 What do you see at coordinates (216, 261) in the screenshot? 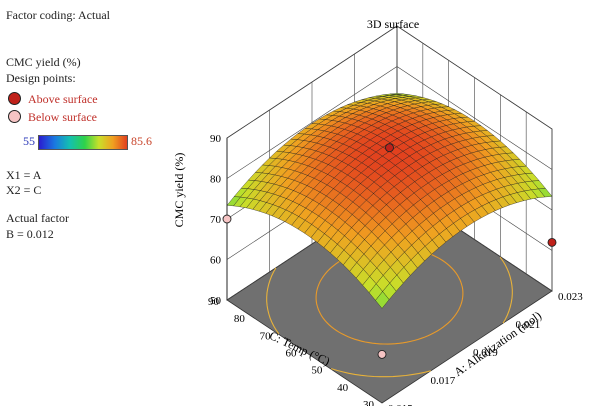
I see `z-tick-label: 60` at bounding box center [216, 261].